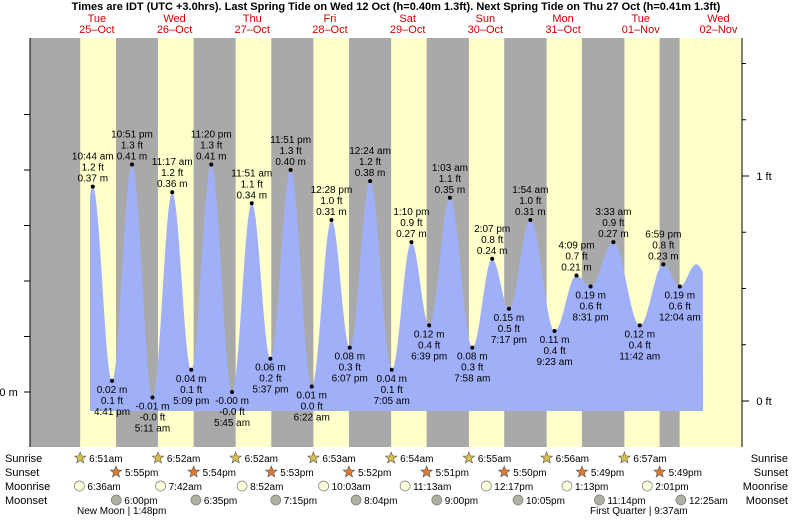 The width and height of the screenshot is (793, 520). What do you see at coordinates (191, 379) in the screenshot?
I see `tide-height-m: 0.04 m` at bounding box center [191, 379].